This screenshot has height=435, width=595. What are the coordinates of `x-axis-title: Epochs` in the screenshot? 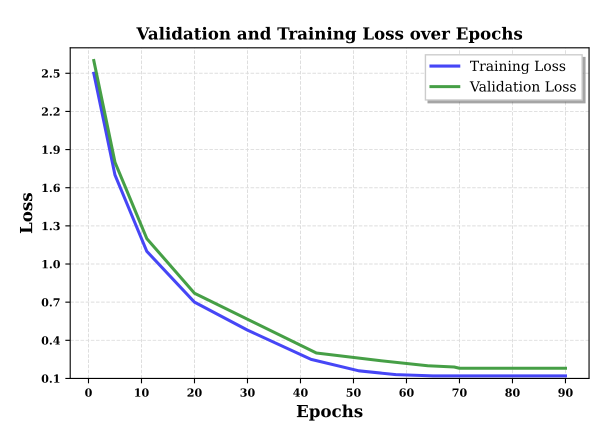 It's located at (329, 412).